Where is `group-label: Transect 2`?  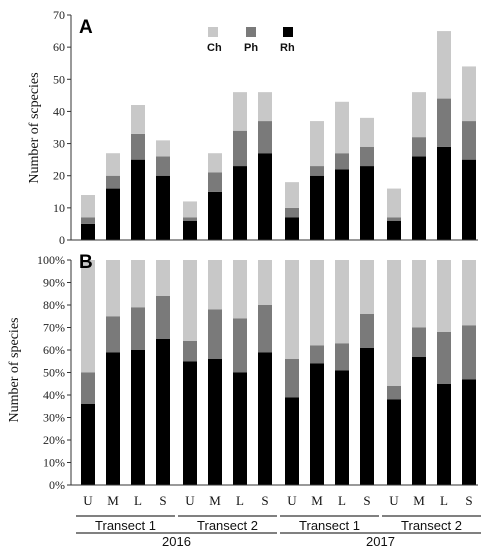 group-label: Transect 2 is located at coordinates (431, 525).